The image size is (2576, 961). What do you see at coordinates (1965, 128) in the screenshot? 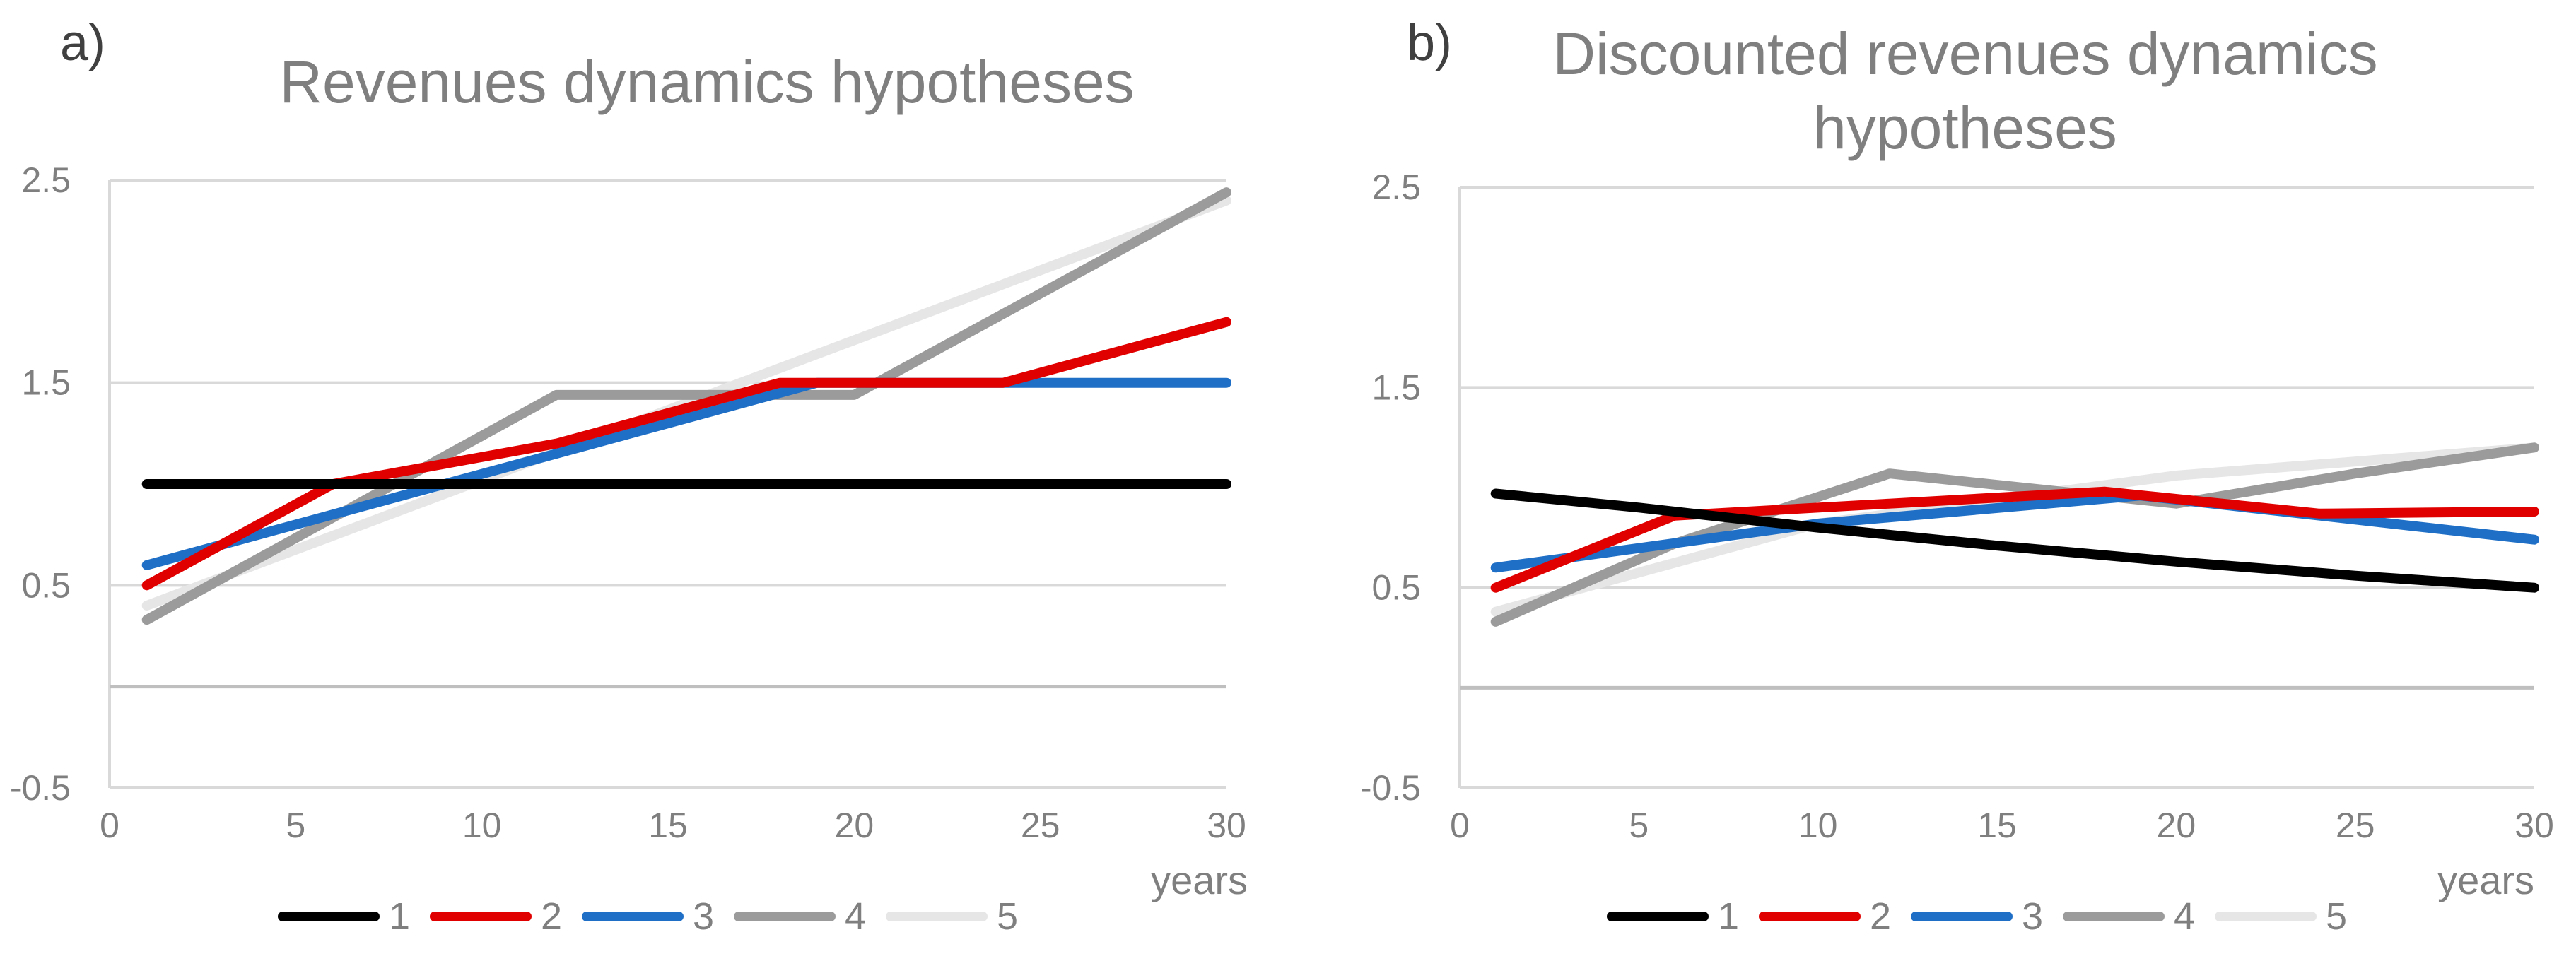
I see `chart-title-line: hypotheses` at bounding box center [1965, 128].